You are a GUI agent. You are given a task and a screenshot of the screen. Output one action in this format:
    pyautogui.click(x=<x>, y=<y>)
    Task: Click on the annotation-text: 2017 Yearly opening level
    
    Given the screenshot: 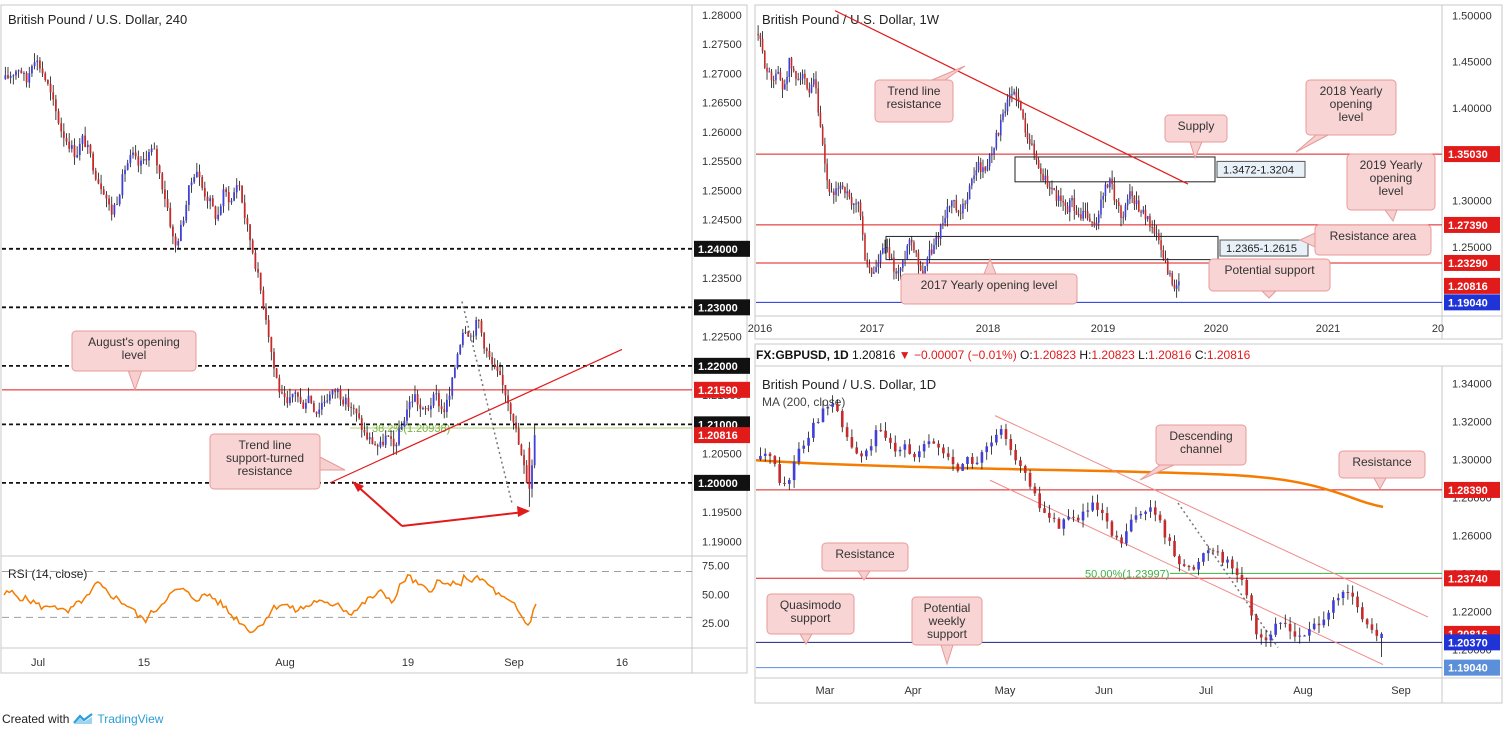 What is the action you would take?
    pyautogui.click(x=989, y=285)
    